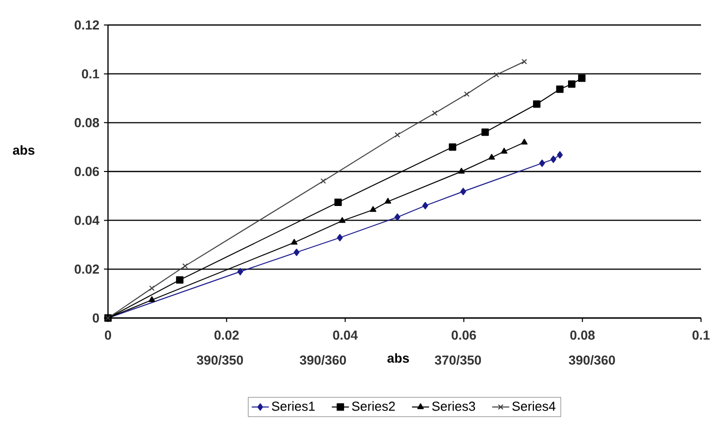 The width and height of the screenshot is (714, 442). Describe the element at coordinates (23, 150) in the screenshot. I see `y-axis-title: abs` at that location.